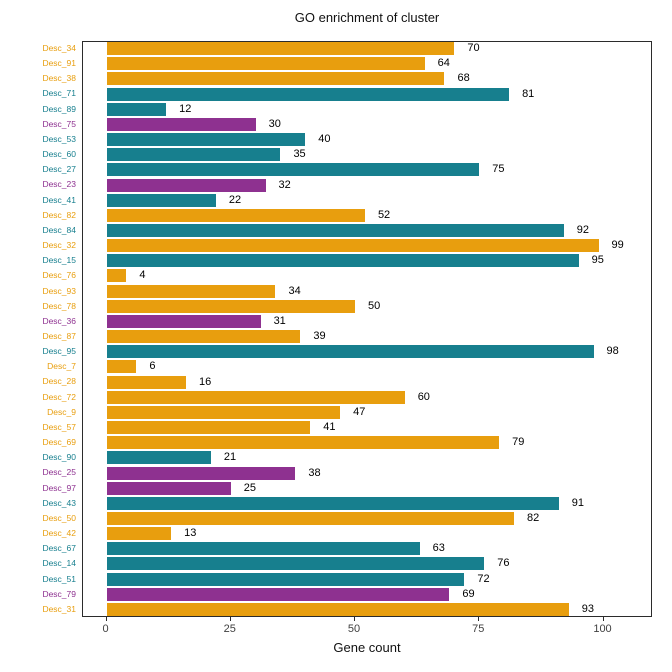 The width and height of the screenshot is (672, 672). I want to click on value-label: 47, so click(359, 411).